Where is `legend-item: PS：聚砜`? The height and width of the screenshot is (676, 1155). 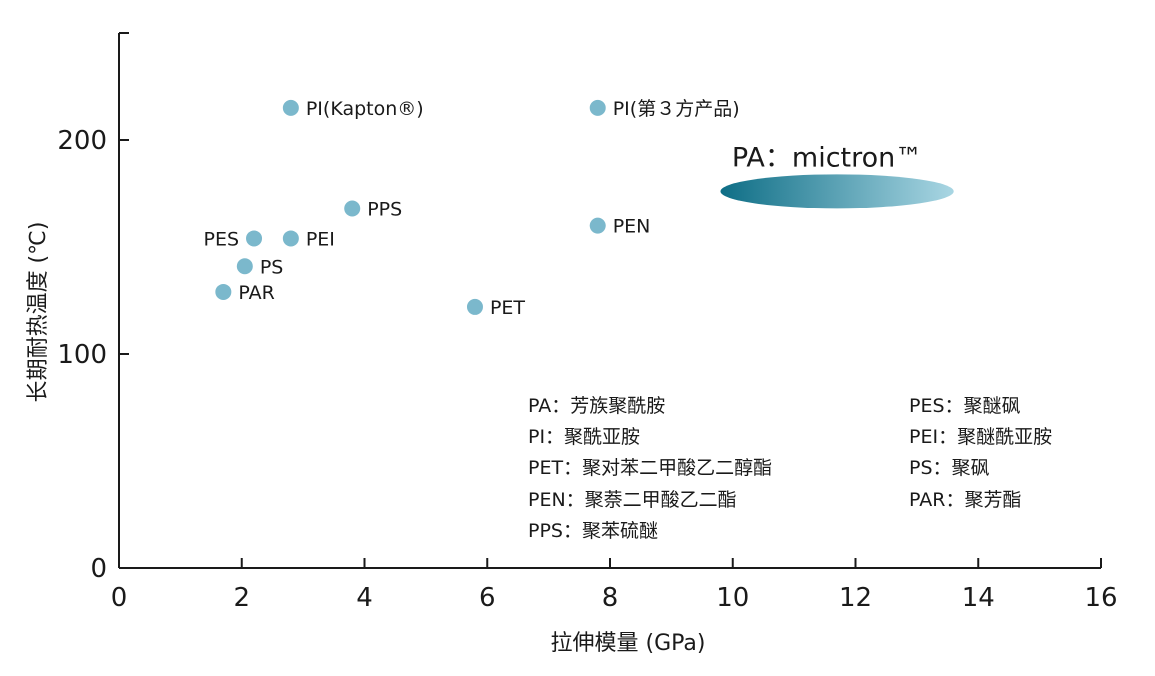
legend-item: PS：聚砜 is located at coordinates (949, 468).